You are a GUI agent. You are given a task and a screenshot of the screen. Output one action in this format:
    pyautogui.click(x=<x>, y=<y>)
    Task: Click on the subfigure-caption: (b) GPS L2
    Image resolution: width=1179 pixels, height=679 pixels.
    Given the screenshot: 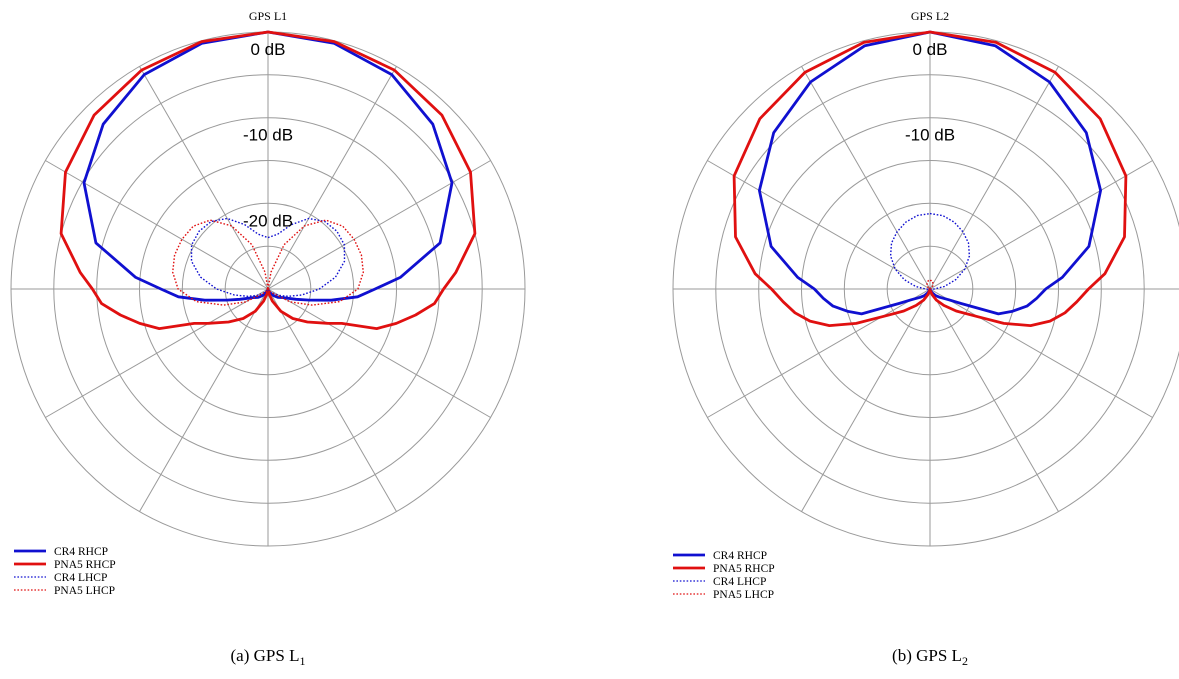 What is the action you would take?
    pyautogui.click(x=930, y=657)
    